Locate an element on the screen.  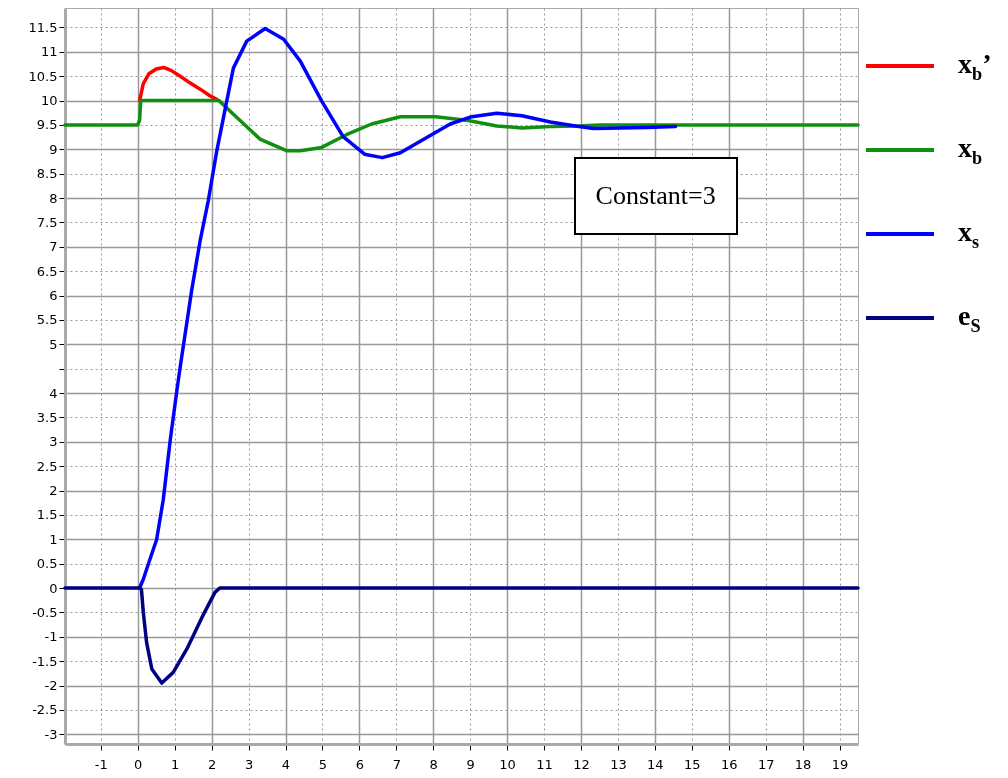
x-tick-label: 10 is located at coordinates (507, 764).